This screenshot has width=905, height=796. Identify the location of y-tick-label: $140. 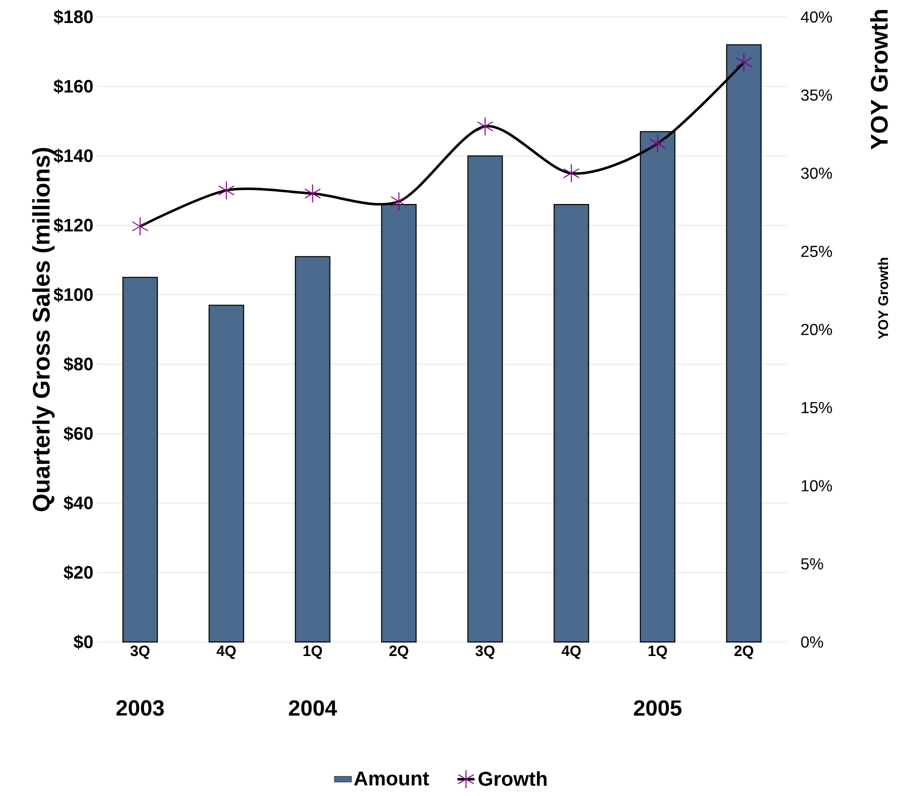
(73, 156).